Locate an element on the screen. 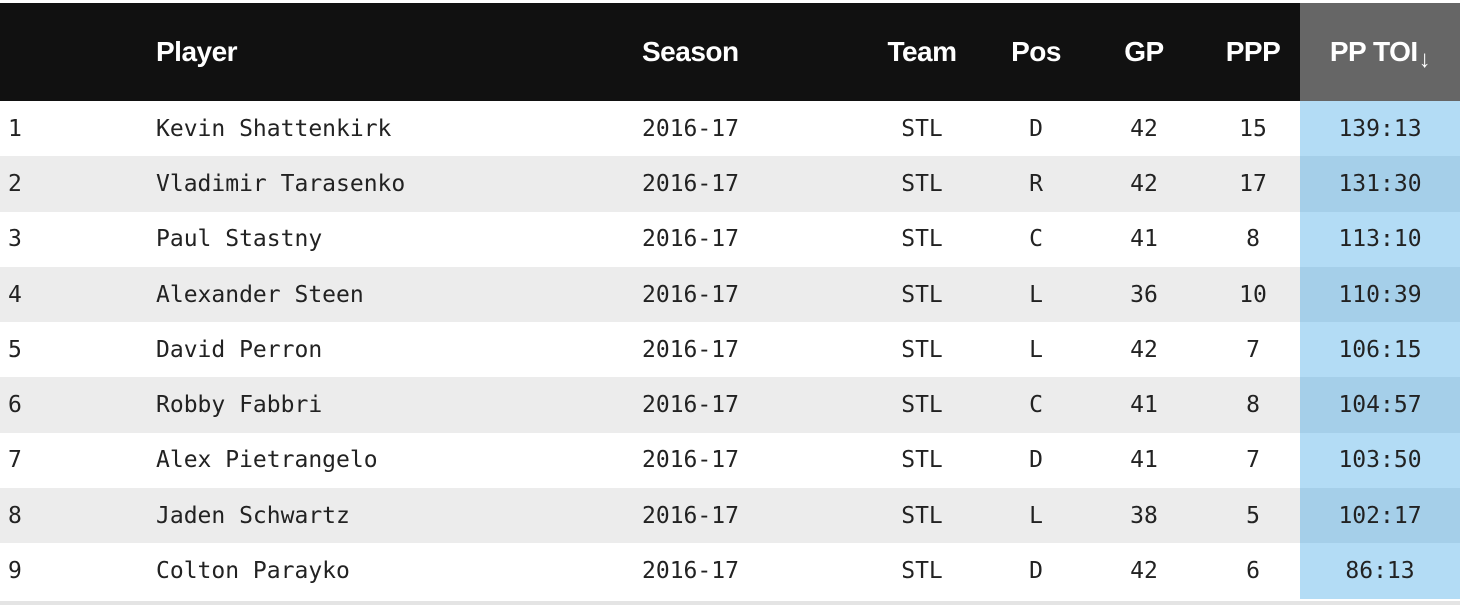 This screenshot has width=1460, height=605. rank-cell: 5 is located at coordinates (15, 349).